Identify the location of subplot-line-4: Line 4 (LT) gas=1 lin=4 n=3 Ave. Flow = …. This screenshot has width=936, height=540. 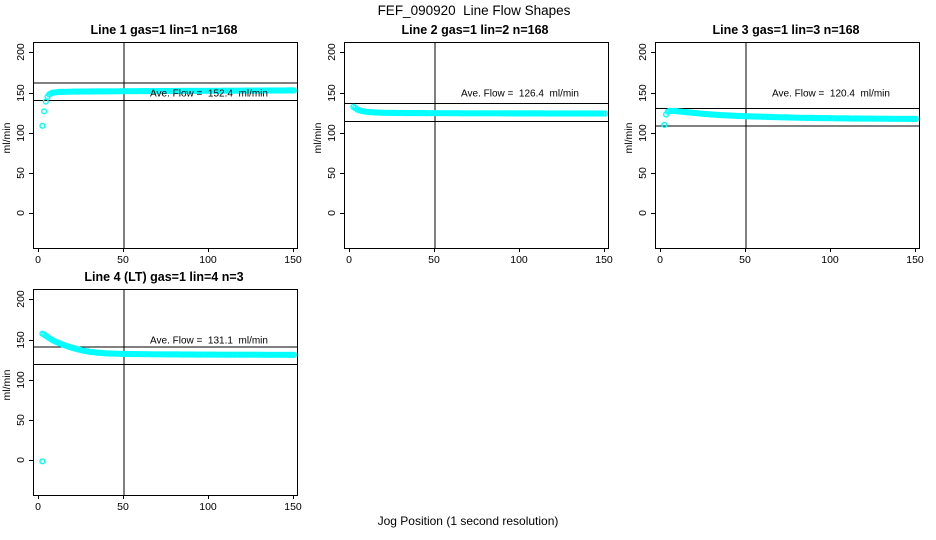
(151, 391).